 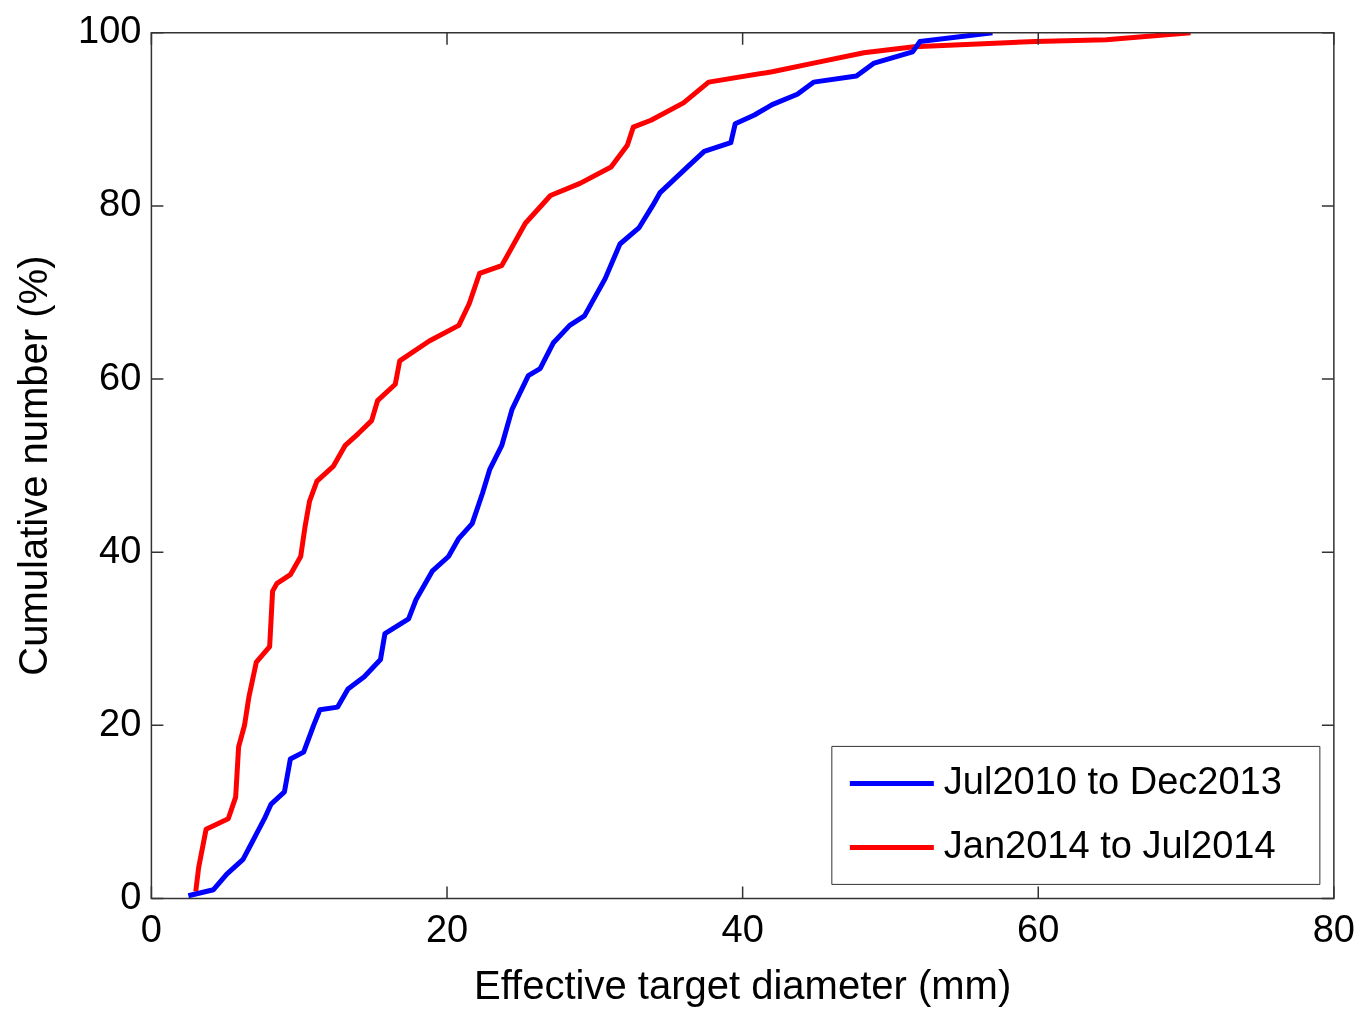 What do you see at coordinates (131, 895) in the screenshot?
I see `y-tick-label: 0` at bounding box center [131, 895].